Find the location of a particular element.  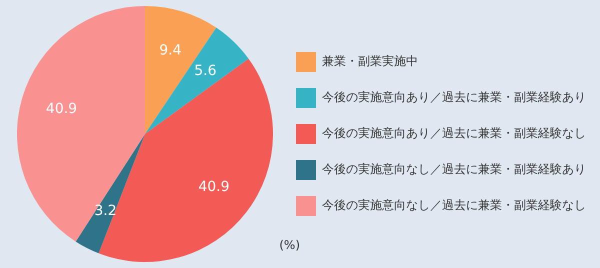

legend-label: 今後の実施意向なし／過去に兼業・副業経験なし is located at coordinates (454, 205).